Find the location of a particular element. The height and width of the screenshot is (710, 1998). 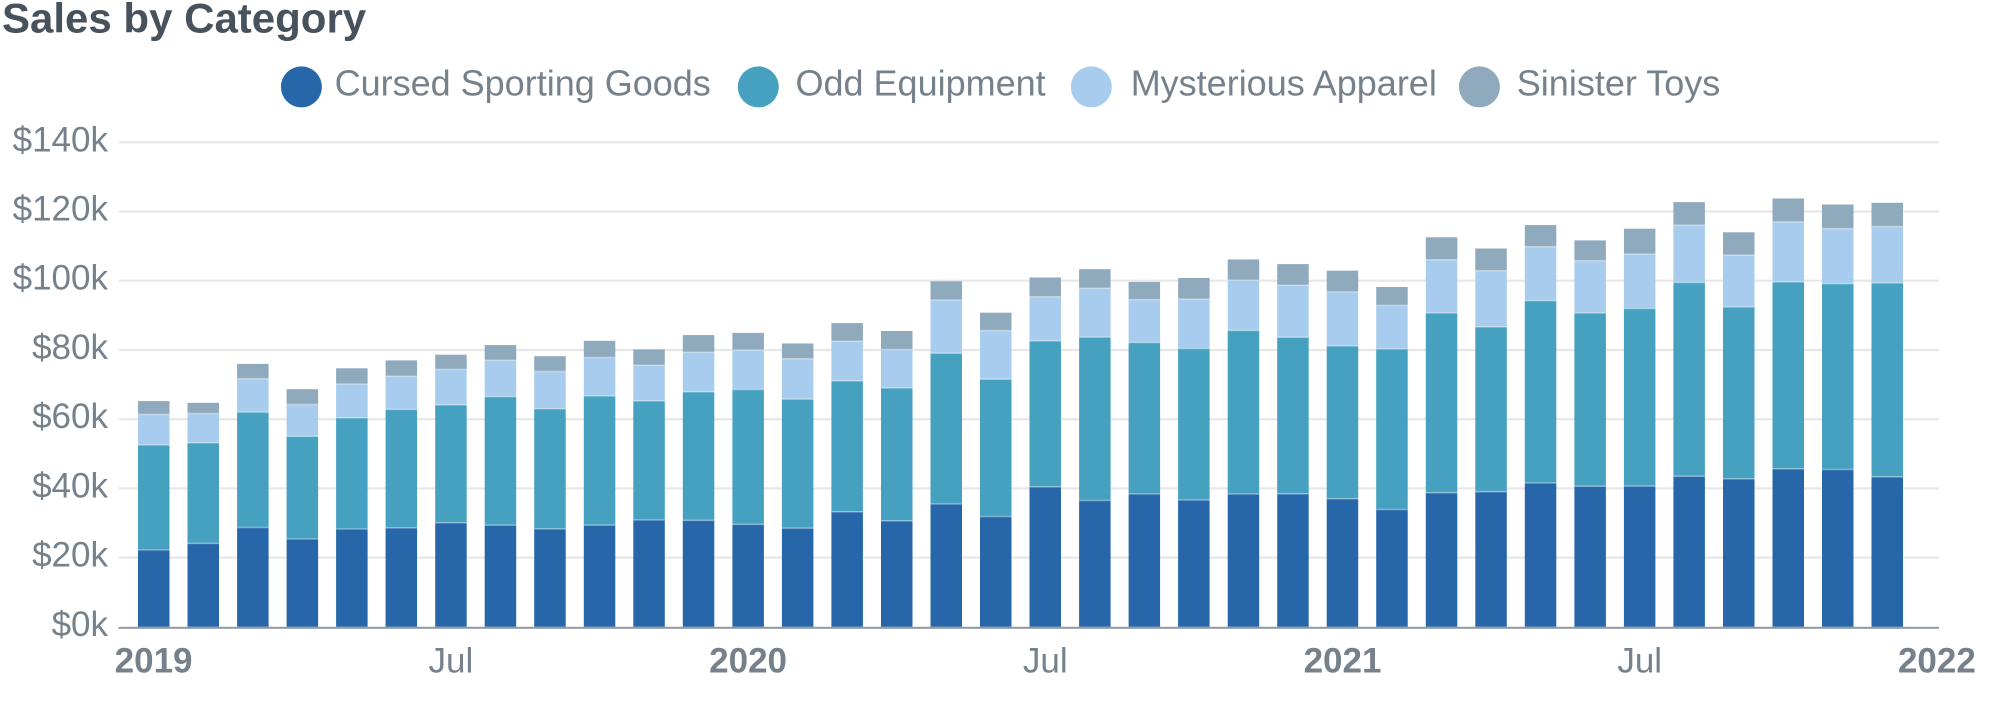

svg-text: $80k is located at coordinates (70, 347).